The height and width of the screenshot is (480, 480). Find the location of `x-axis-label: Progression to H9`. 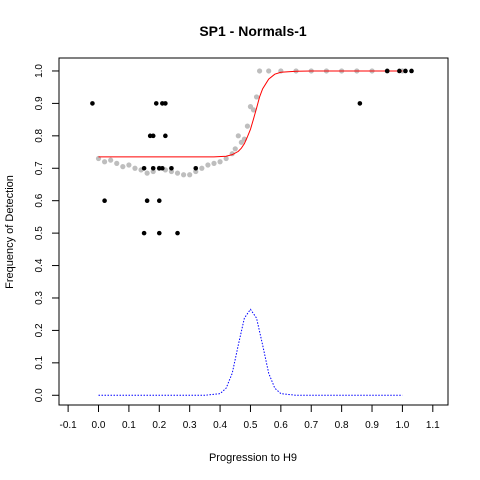

x-axis-label: Progression to H9 is located at coordinates (253, 458).